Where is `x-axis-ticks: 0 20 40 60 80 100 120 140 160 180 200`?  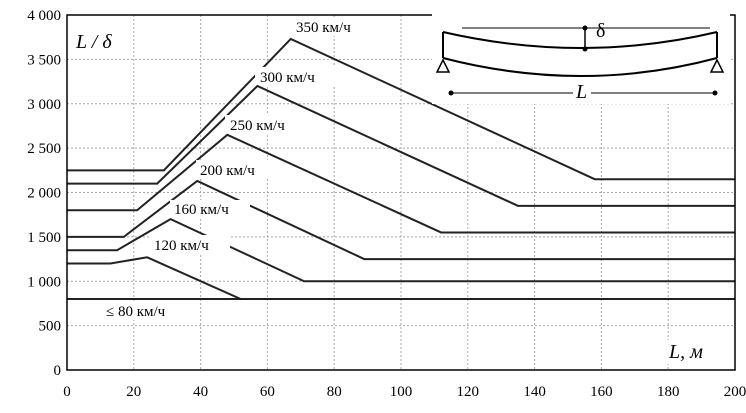
x-axis-ticks: 0 20 40 60 80 100 120 140 160 180 200 is located at coordinates (404, 392).